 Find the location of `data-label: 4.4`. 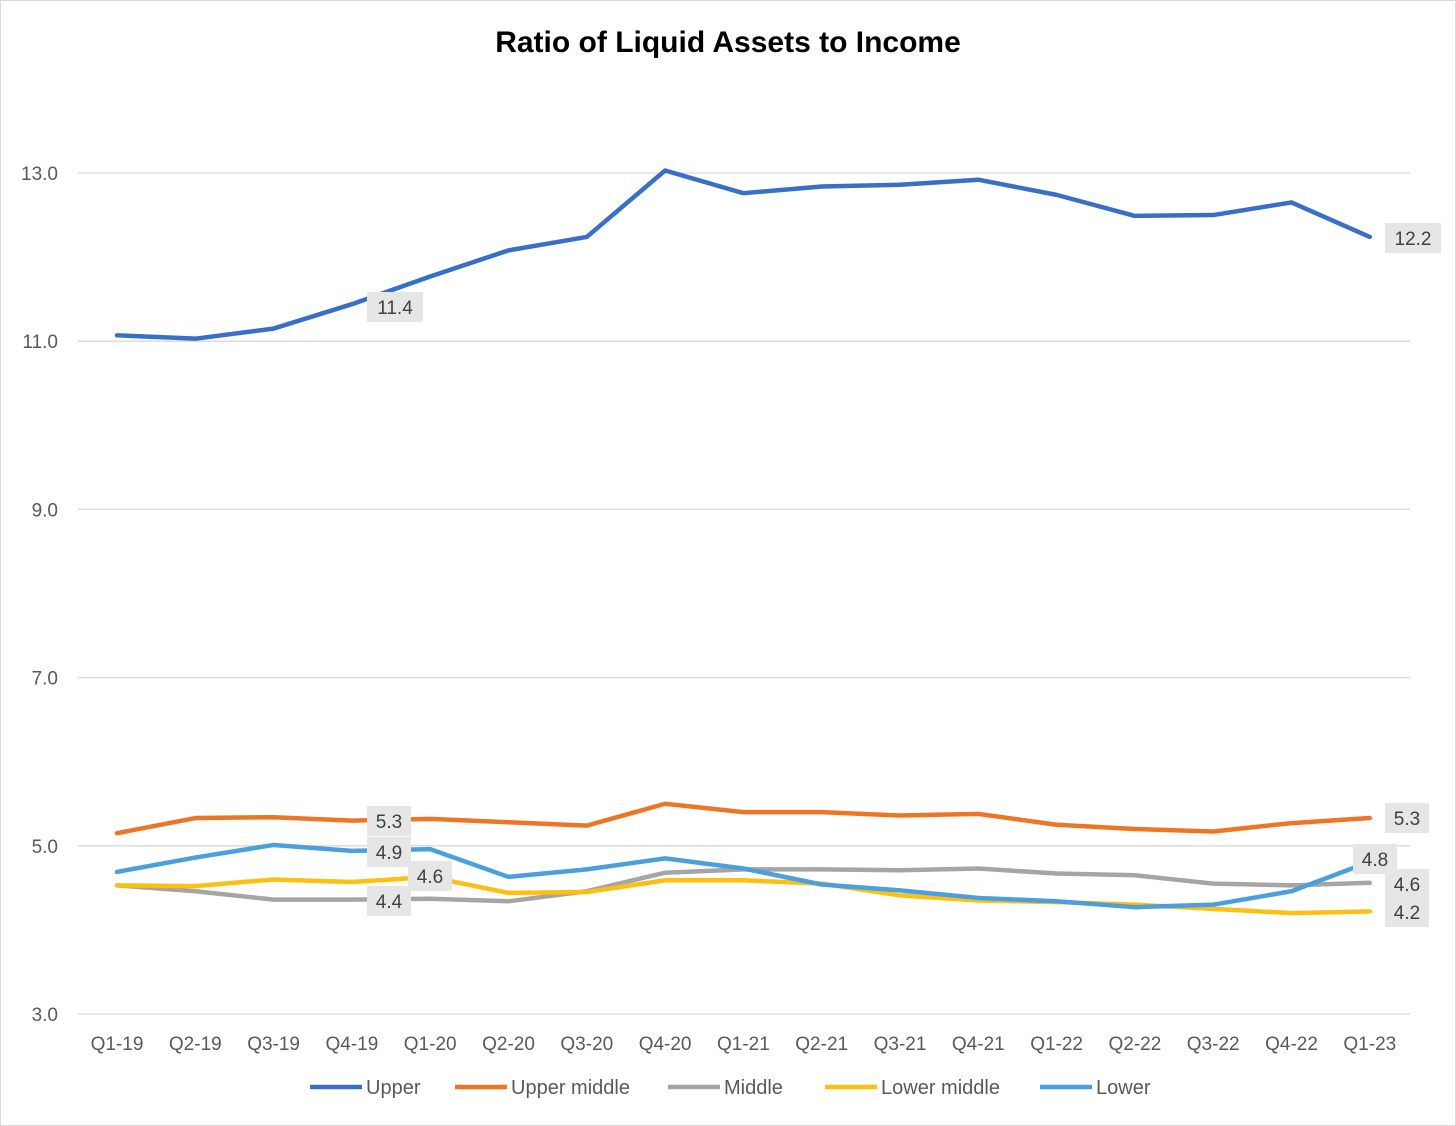

data-label: 4.4 is located at coordinates (389, 902).